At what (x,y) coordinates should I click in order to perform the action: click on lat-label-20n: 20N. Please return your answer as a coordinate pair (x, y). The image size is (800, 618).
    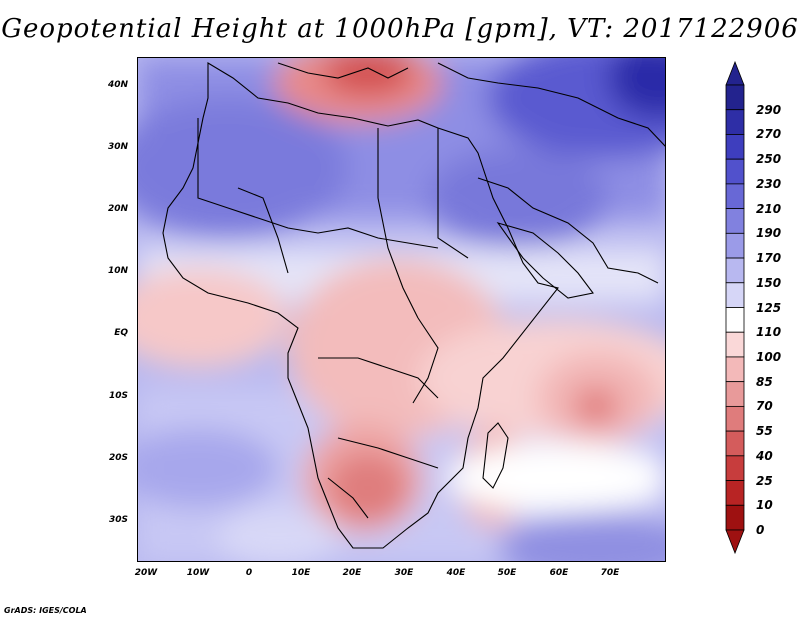
    Looking at the image, I should click on (117, 209).